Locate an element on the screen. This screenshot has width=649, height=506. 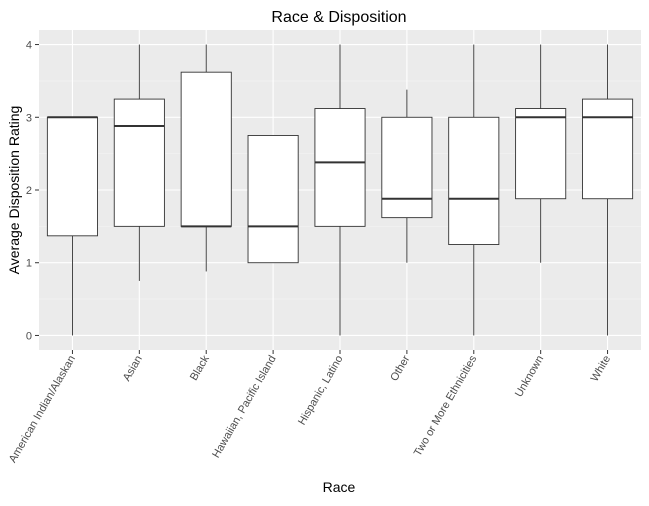
y-axis-title: Average Disposition Rating is located at coordinates (14, 190).